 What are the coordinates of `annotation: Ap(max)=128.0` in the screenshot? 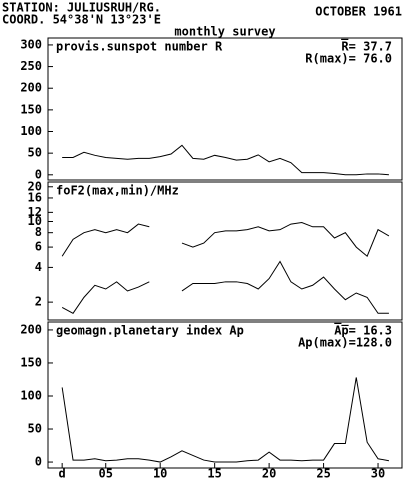 It's located at (345, 343).